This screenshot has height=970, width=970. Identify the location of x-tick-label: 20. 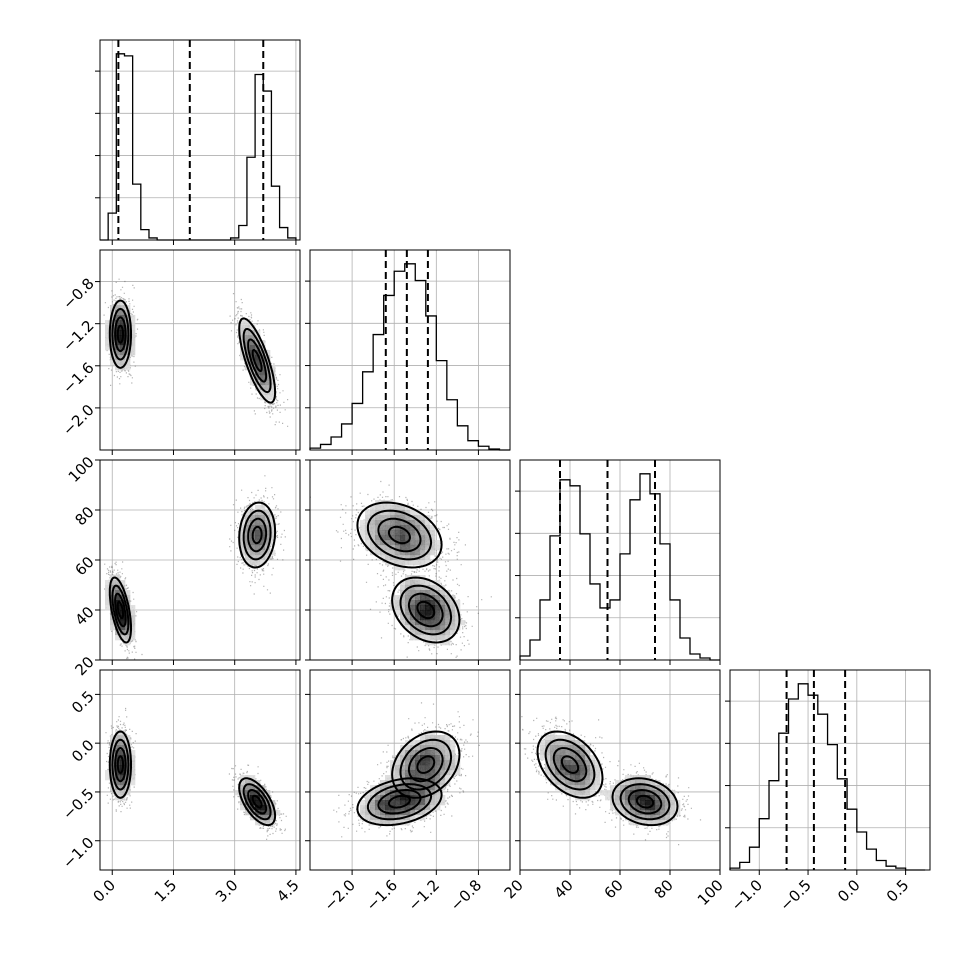
(514, 889).